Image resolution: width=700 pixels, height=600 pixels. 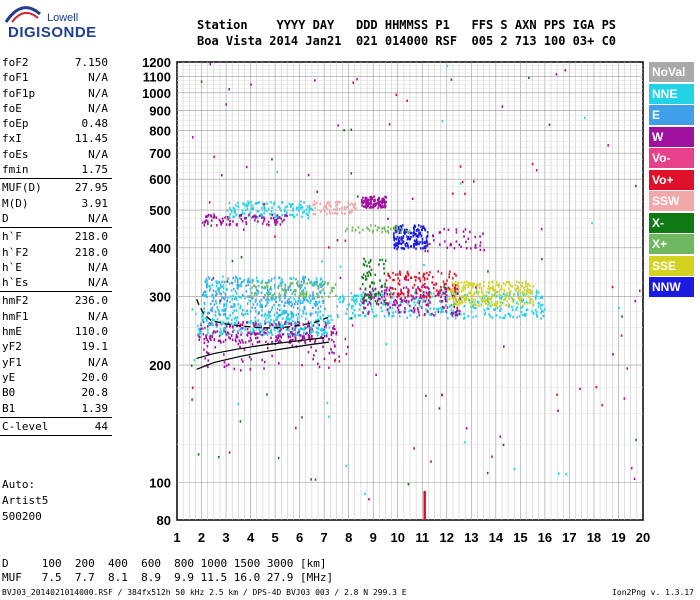 I want to click on param-key: h`F2, so click(x=15, y=252).